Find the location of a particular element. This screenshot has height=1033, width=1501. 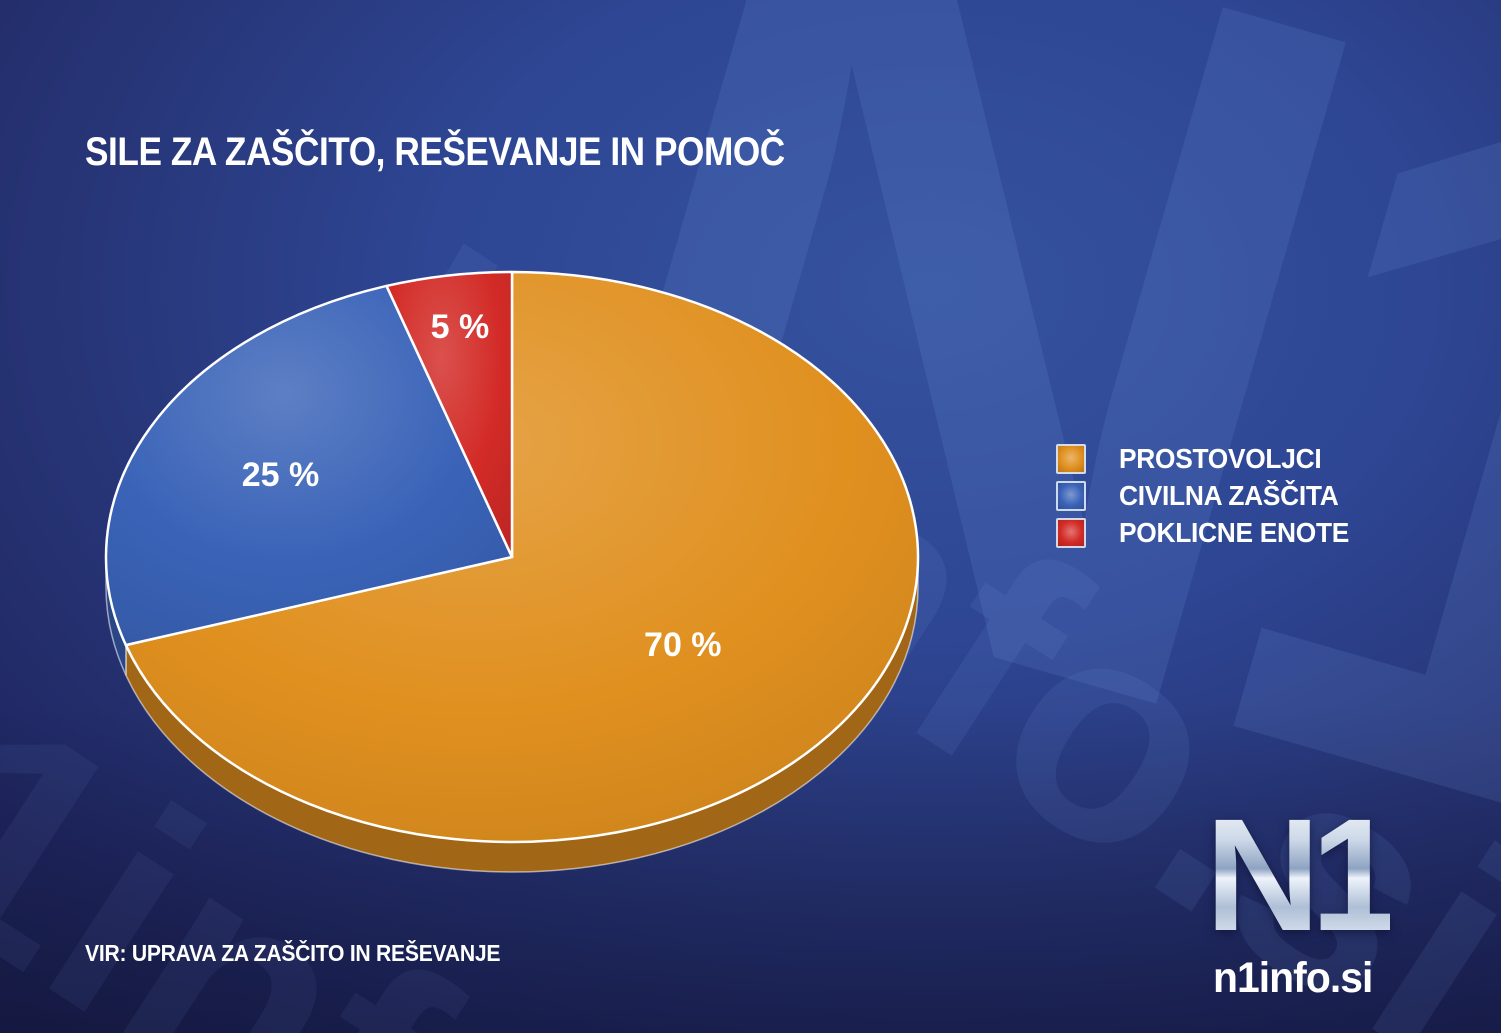

source-credit: VIR: UPRAVA ZA ZAŠČITO IN REŠEVANJE is located at coordinates (293, 953).